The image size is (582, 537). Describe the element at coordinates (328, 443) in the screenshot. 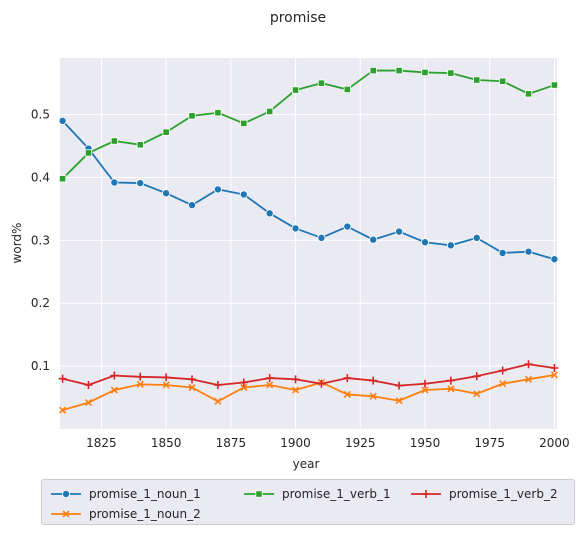

I see `x-tick-labels: 1825 1850 1875 1900 1925 1950 1975 2000` at that location.